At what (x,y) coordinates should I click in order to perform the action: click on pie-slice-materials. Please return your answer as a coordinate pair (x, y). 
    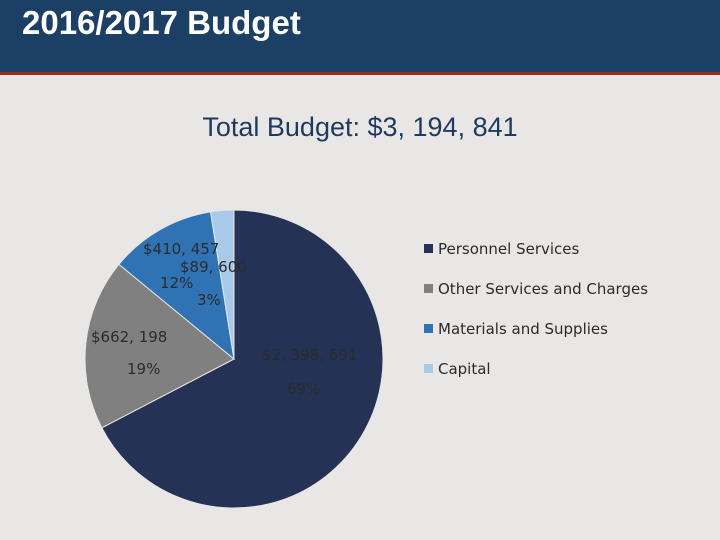
    Looking at the image, I should click on (176, 286).